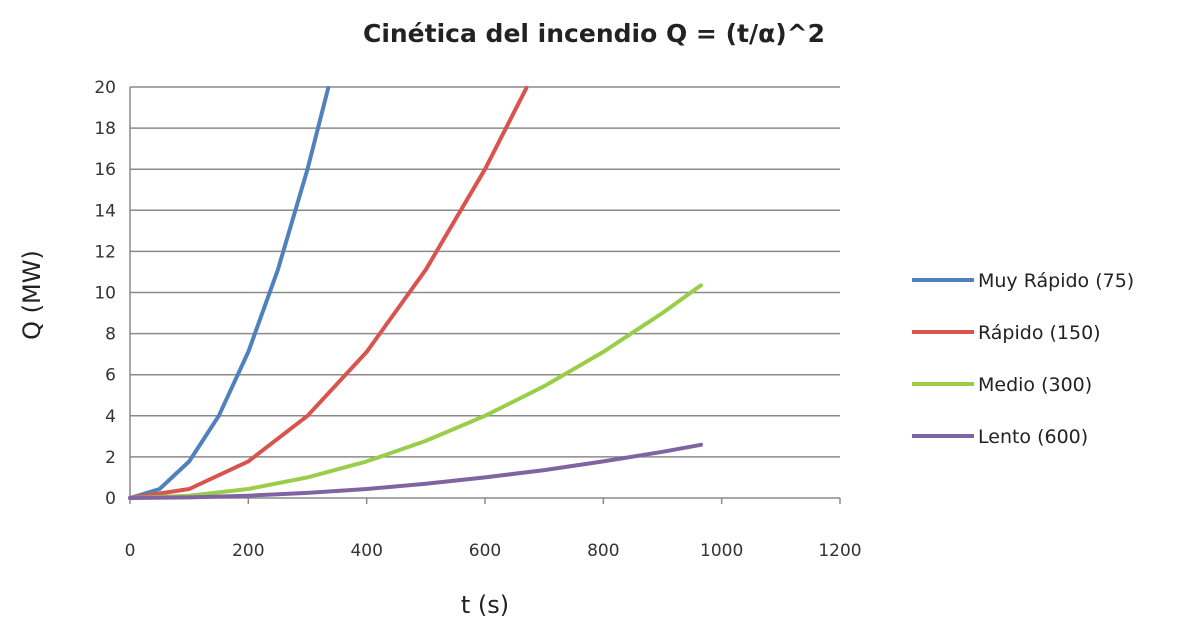 This screenshot has width=1187, height=626. What do you see at coordinates (1056, 281) in the screenshot?
I see `legend-label: Muy Rápido (75)` at bounding box center [1056, 281].